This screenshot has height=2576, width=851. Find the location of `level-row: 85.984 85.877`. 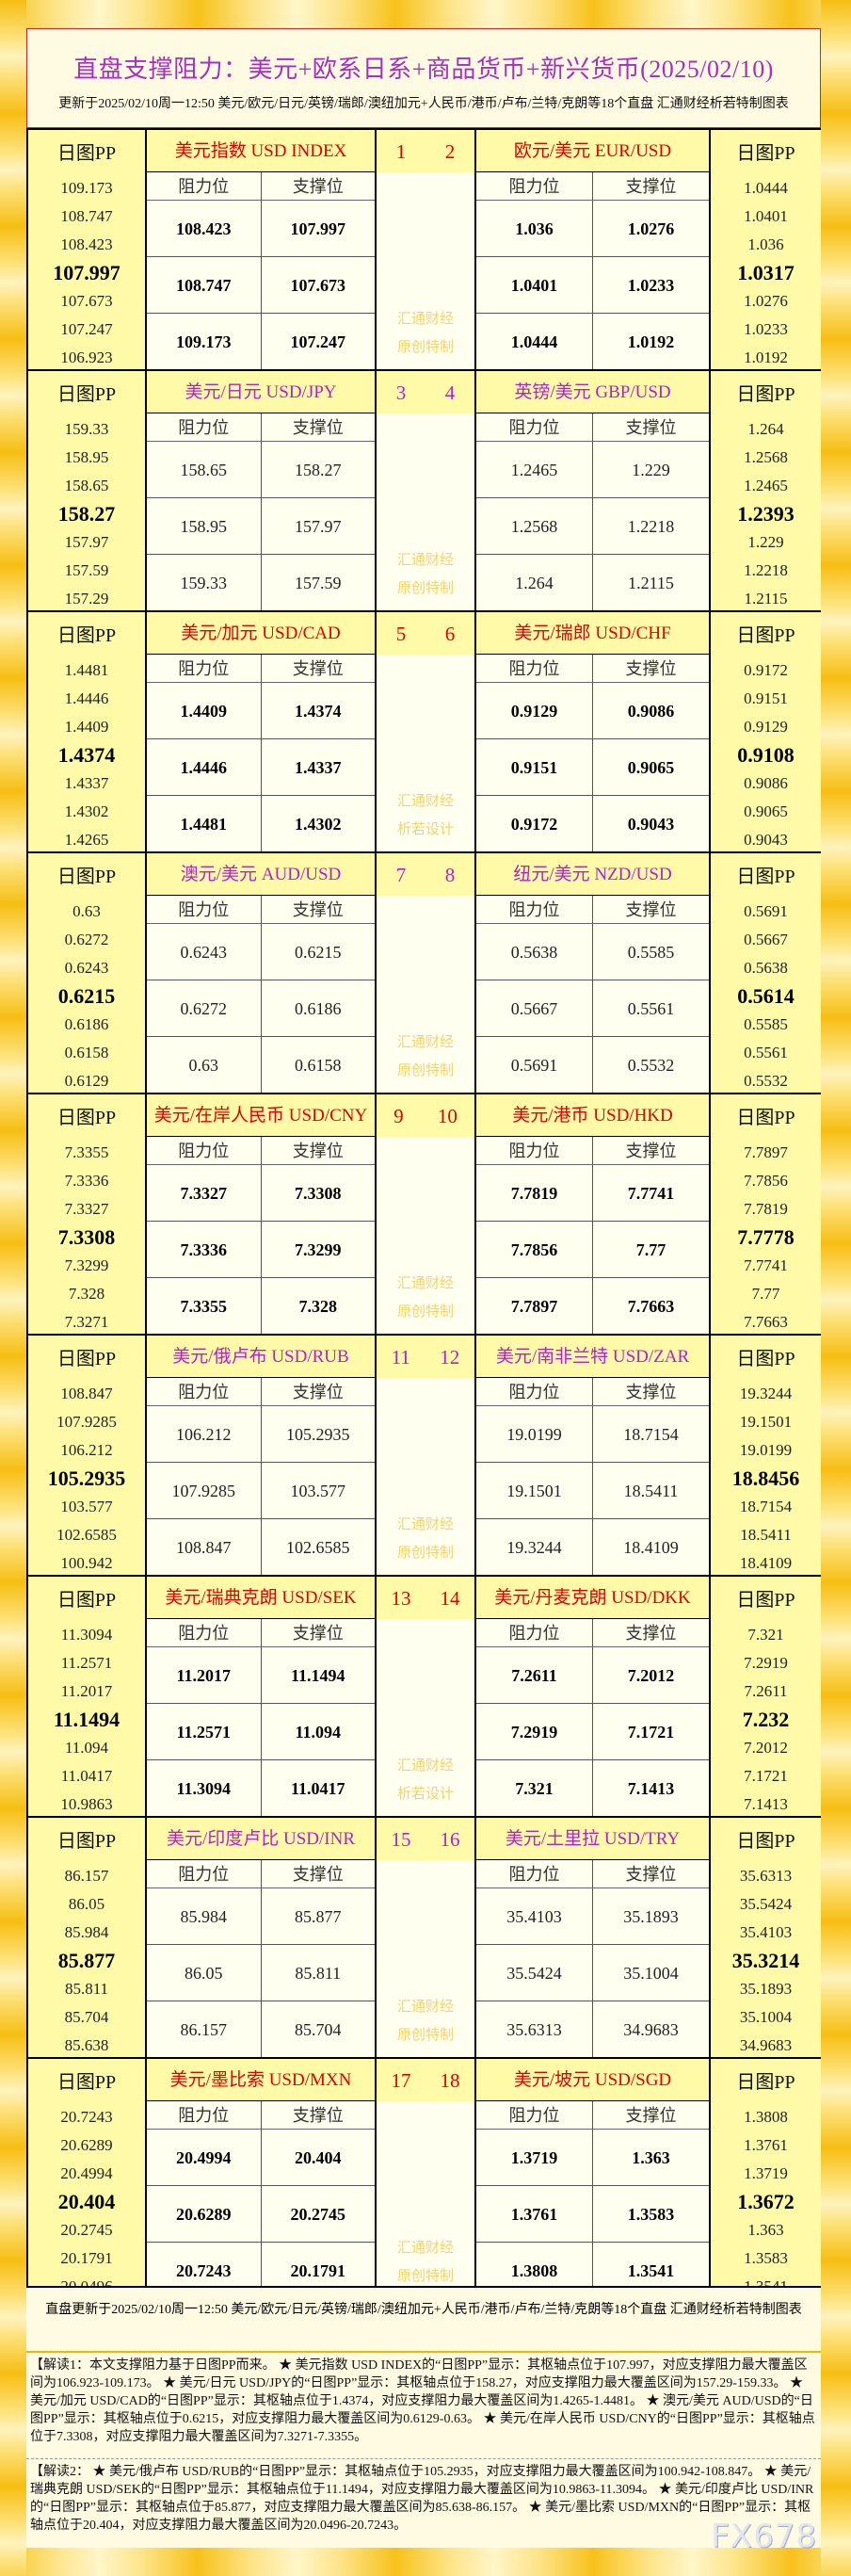

level-row: 85.984 85.877 is located at coordinates (261, 1916).